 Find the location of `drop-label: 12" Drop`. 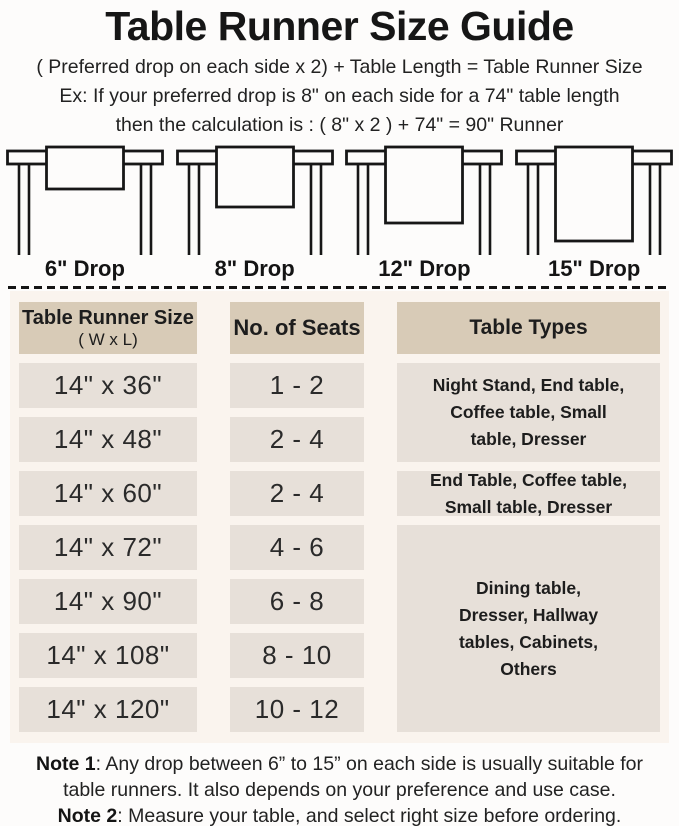

drop-label: 12" Drop is located at coordinates (424, 268).